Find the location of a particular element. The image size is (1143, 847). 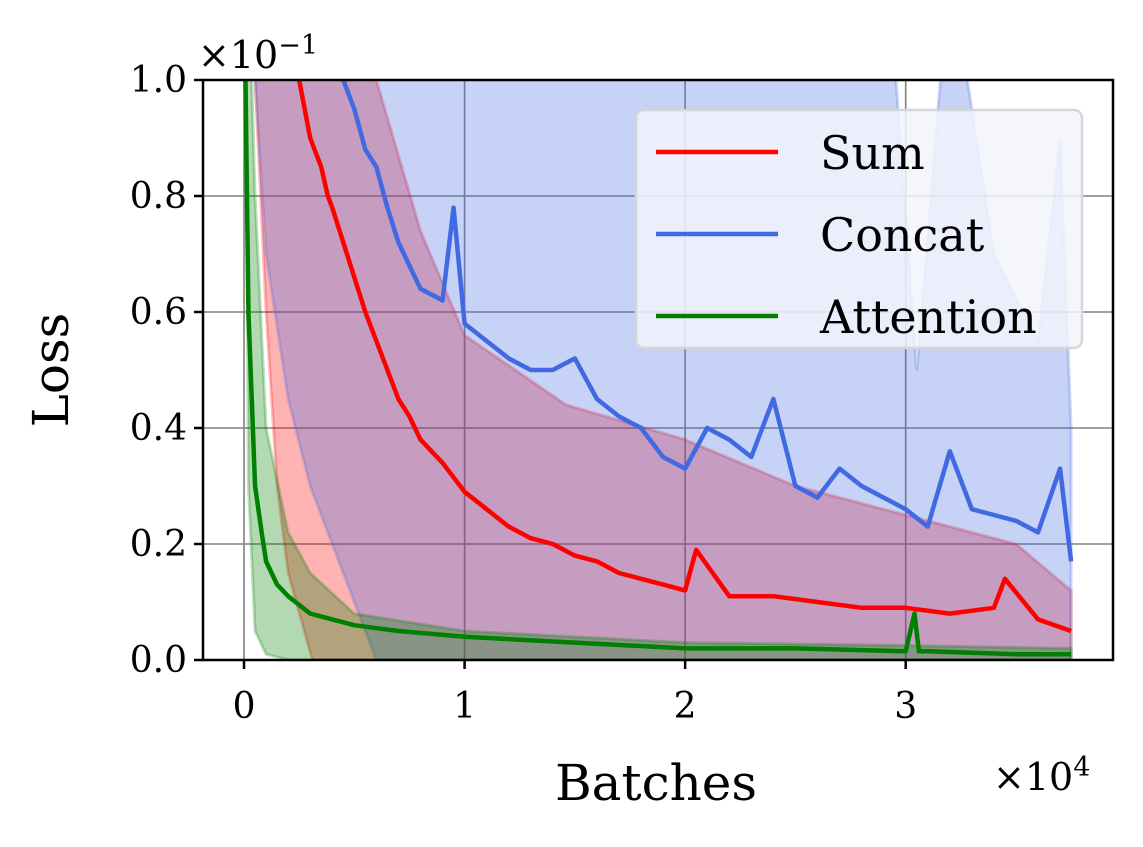

legend: Sum Concat Attention is located at coordinates (859, 229).